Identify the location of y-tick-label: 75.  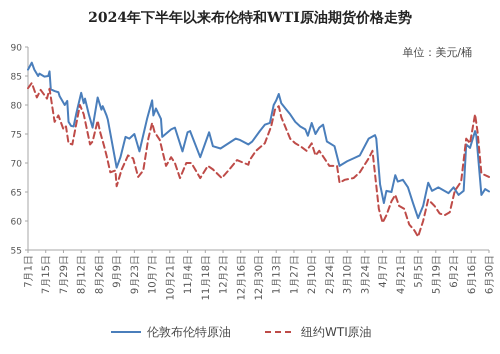
(16, 135).